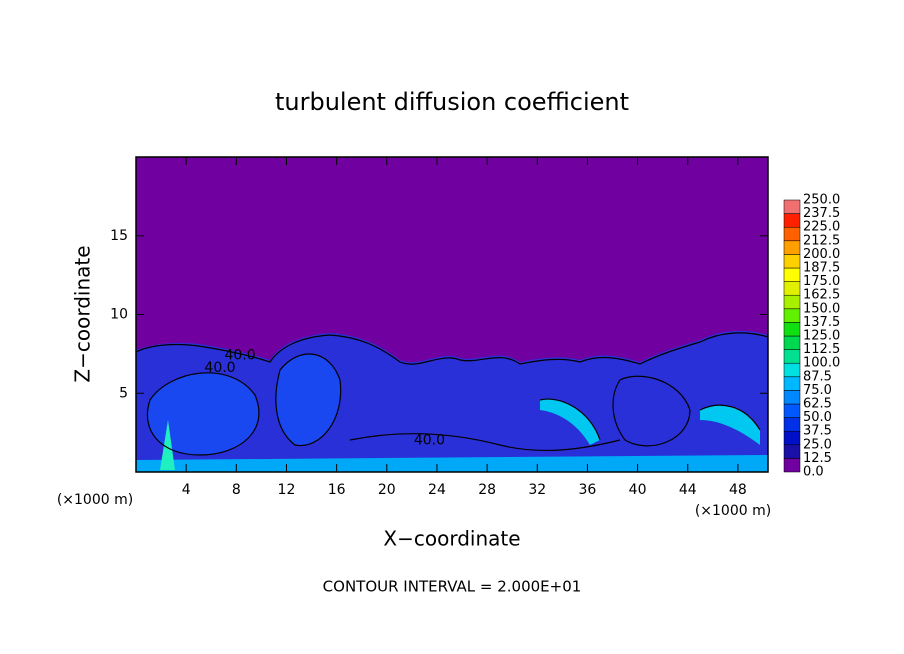 This screenshot has width=904, height=654. I want to click on y-tick-label: 10, so click(119, 315).